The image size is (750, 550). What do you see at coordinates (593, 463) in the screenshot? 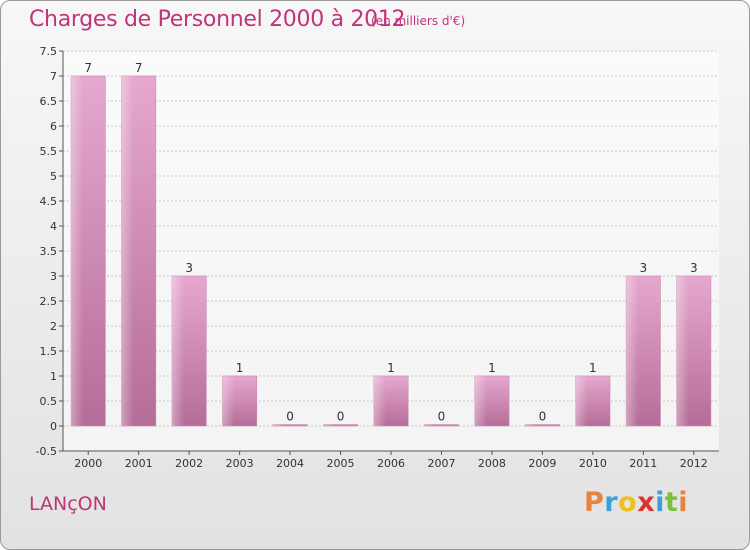
I see `x-tick-label: 2010` at bounding box center [593, 463].